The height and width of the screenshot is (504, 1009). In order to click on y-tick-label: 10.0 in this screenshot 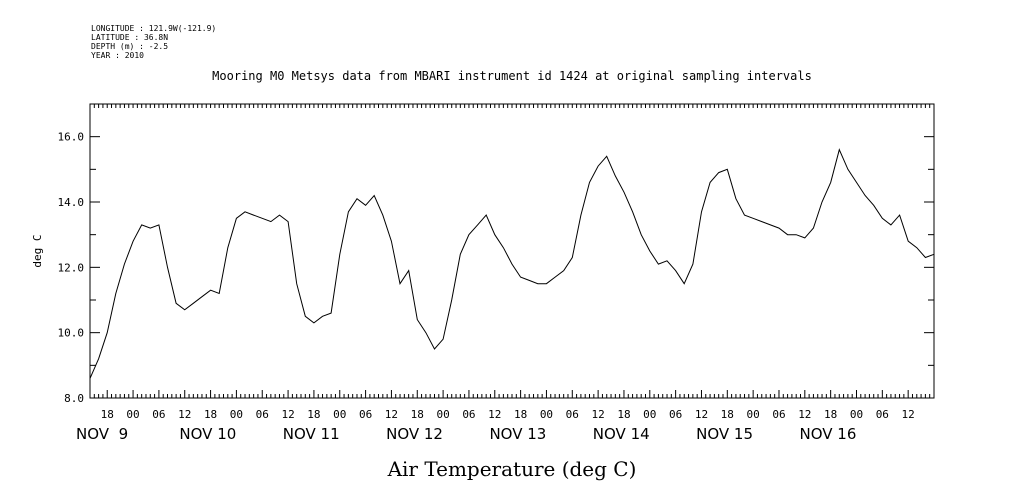, I will do `click(71, 333)`.